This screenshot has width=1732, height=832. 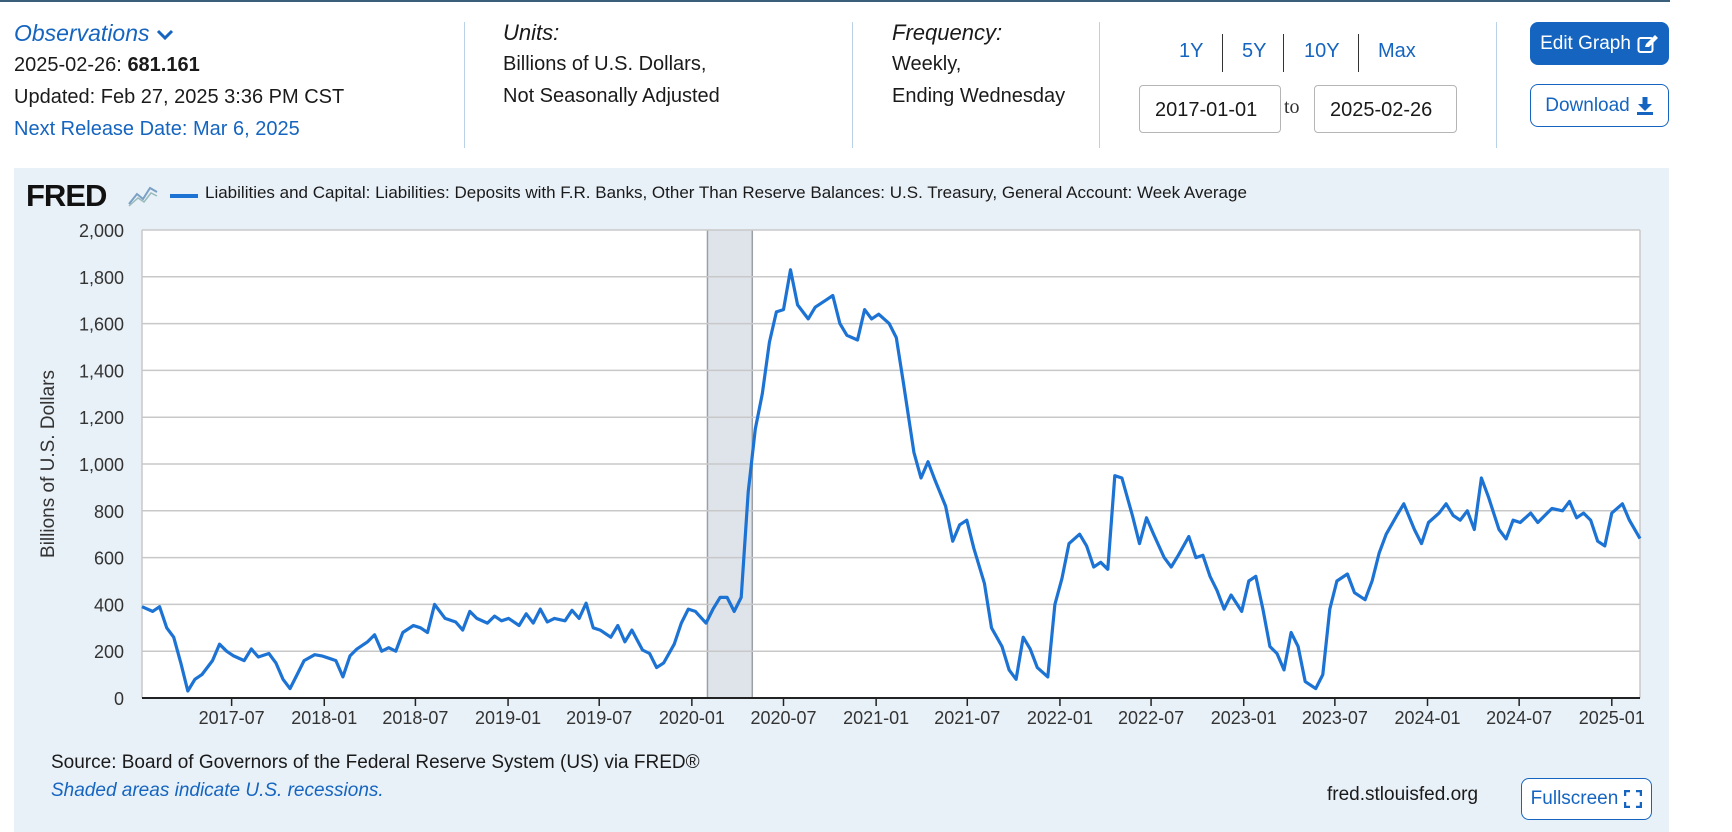 What do you see at coordinates (692, 718) in the screenshot?
I see `x-tick-label: 2020-01` at bounding box center [692, 718].